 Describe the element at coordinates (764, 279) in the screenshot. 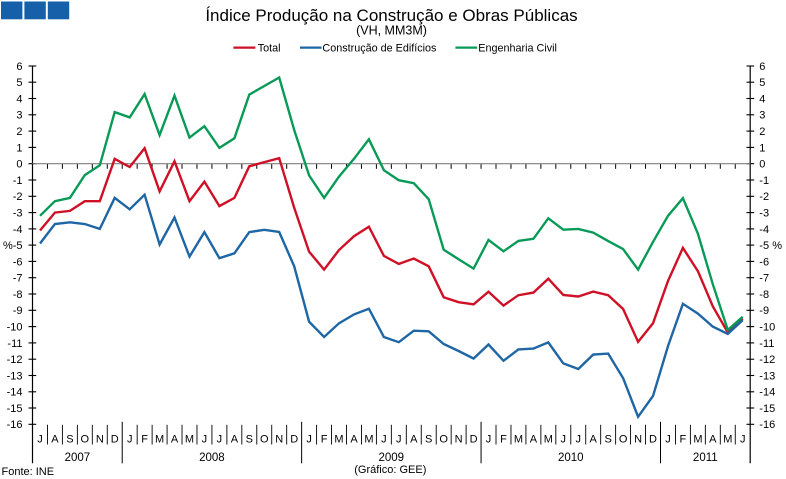

I see `svg-text: -7` at that location.